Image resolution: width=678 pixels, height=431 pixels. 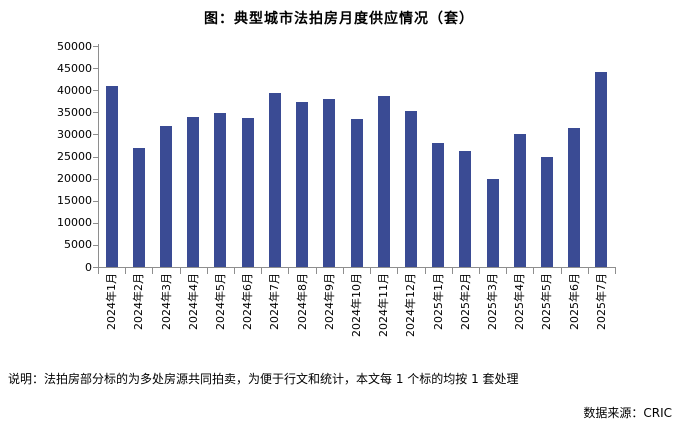 What do you see at coordinates (627, 413) in the screenshot?
I see `data-source: 数据来源：CRIC` at bounding box center [627, 413].